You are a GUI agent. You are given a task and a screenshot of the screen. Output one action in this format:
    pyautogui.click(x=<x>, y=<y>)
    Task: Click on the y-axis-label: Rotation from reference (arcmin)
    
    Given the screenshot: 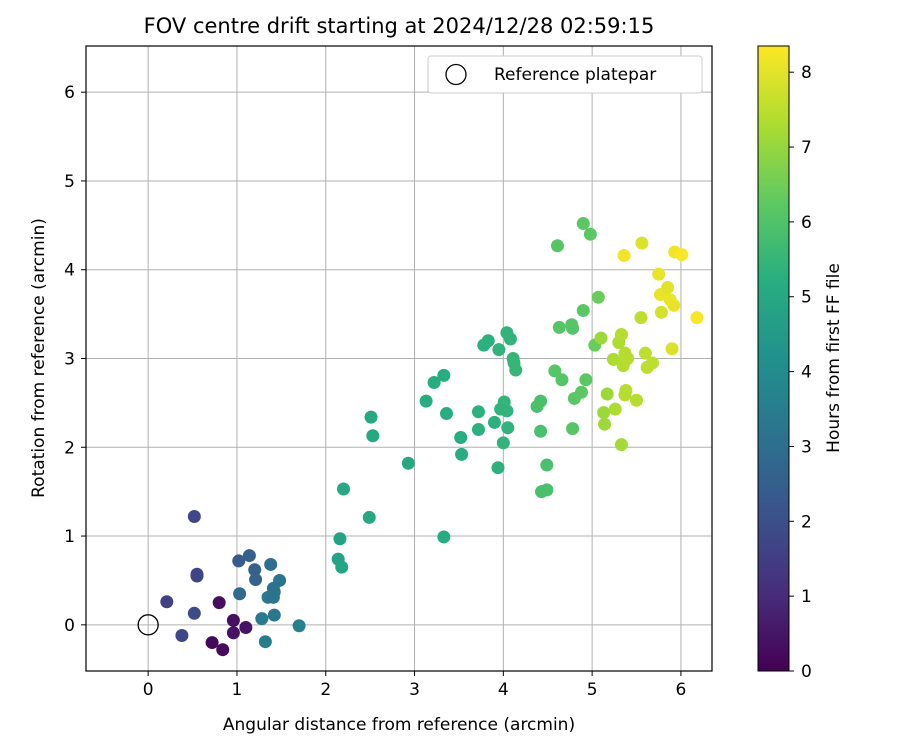 What is the action you would take?
    pyautogui.click(x=39, y=358)
    